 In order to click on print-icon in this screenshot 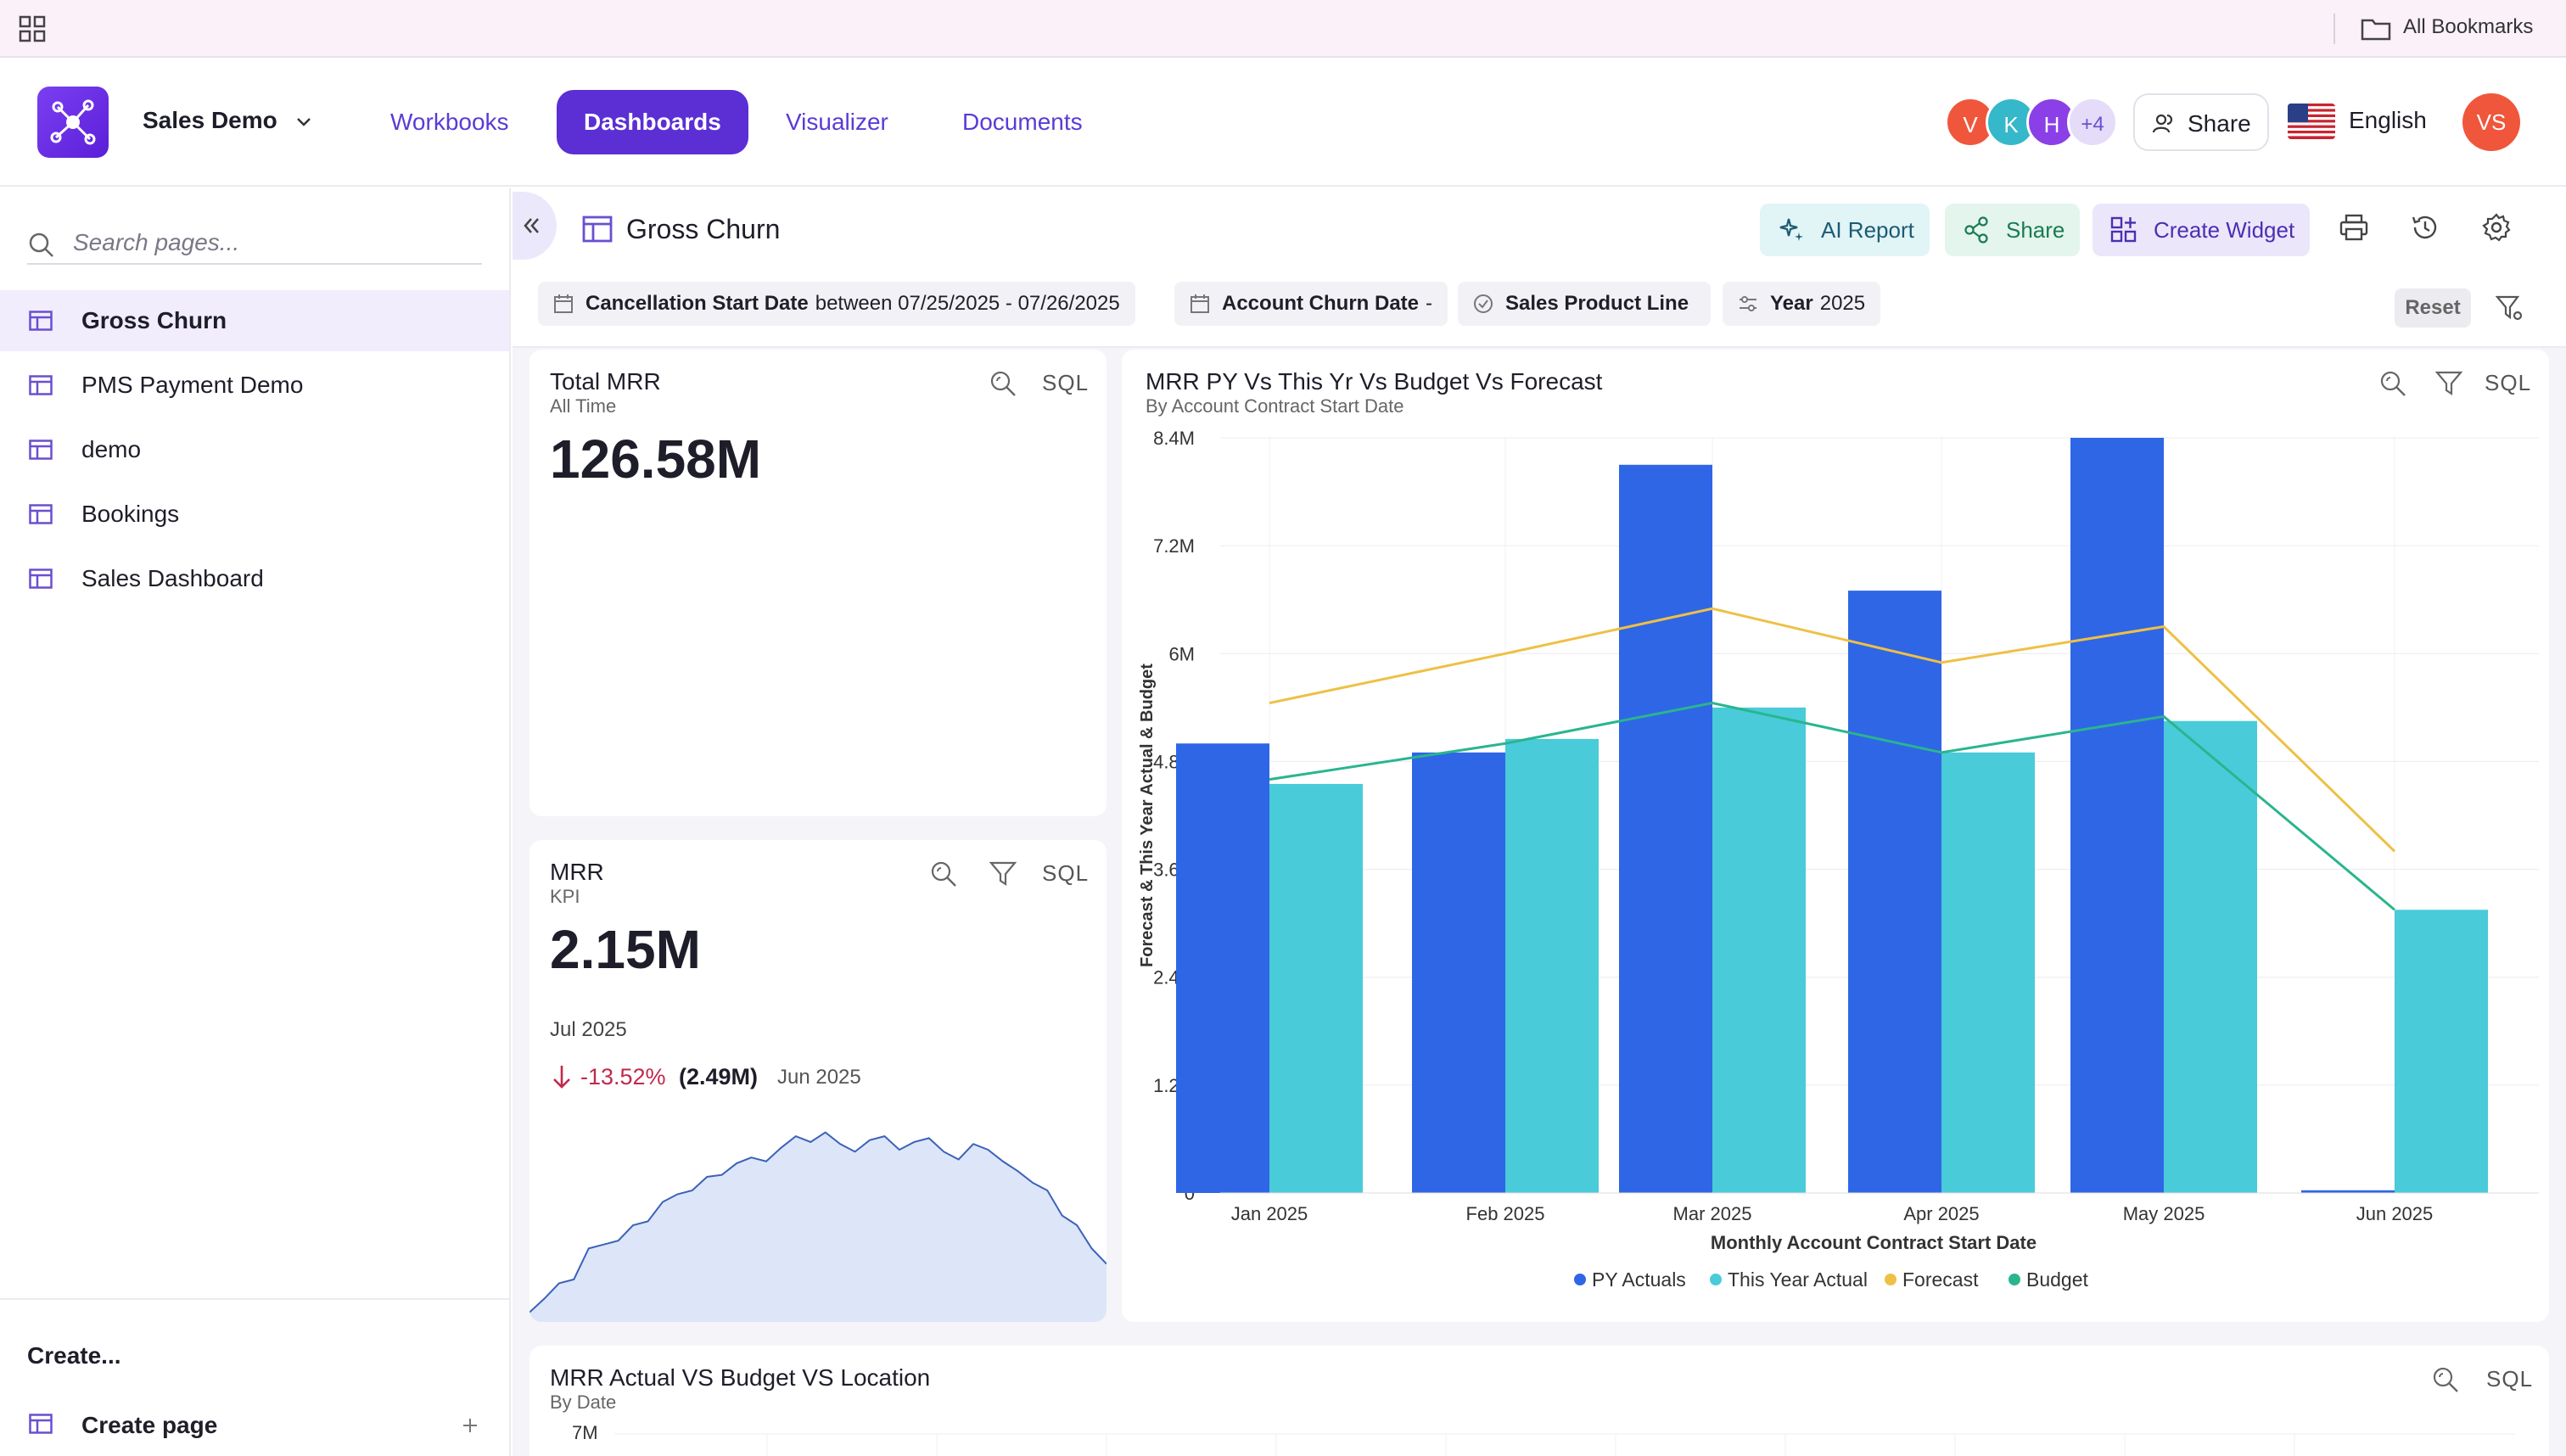, I will do `click(2354, 227)`.